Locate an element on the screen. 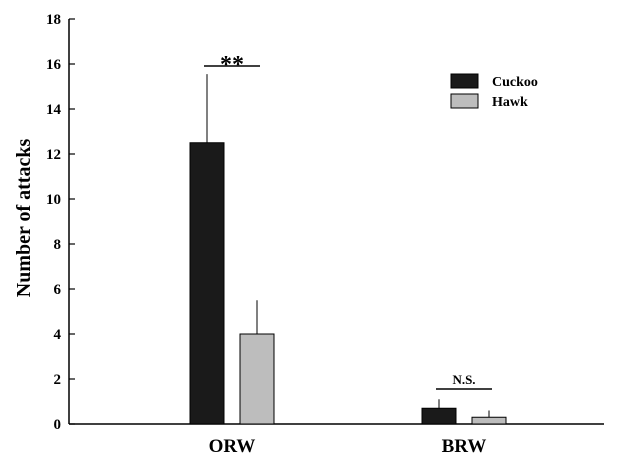 This screenshot has width=619, height=457. y-tick-label: 8 is located at coordinates (58, 245).